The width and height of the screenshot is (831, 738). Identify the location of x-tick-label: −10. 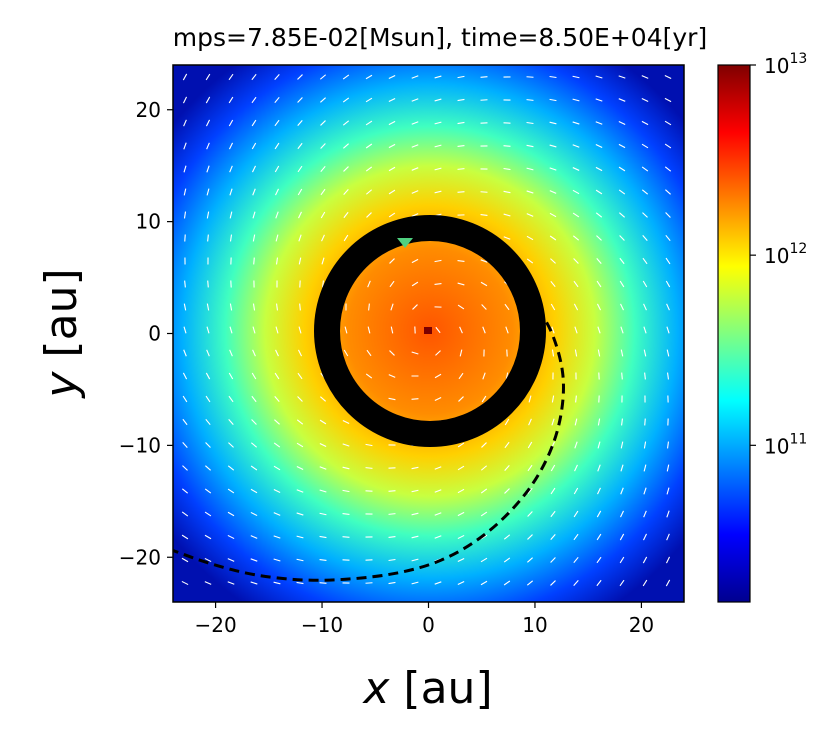
(322, 625).